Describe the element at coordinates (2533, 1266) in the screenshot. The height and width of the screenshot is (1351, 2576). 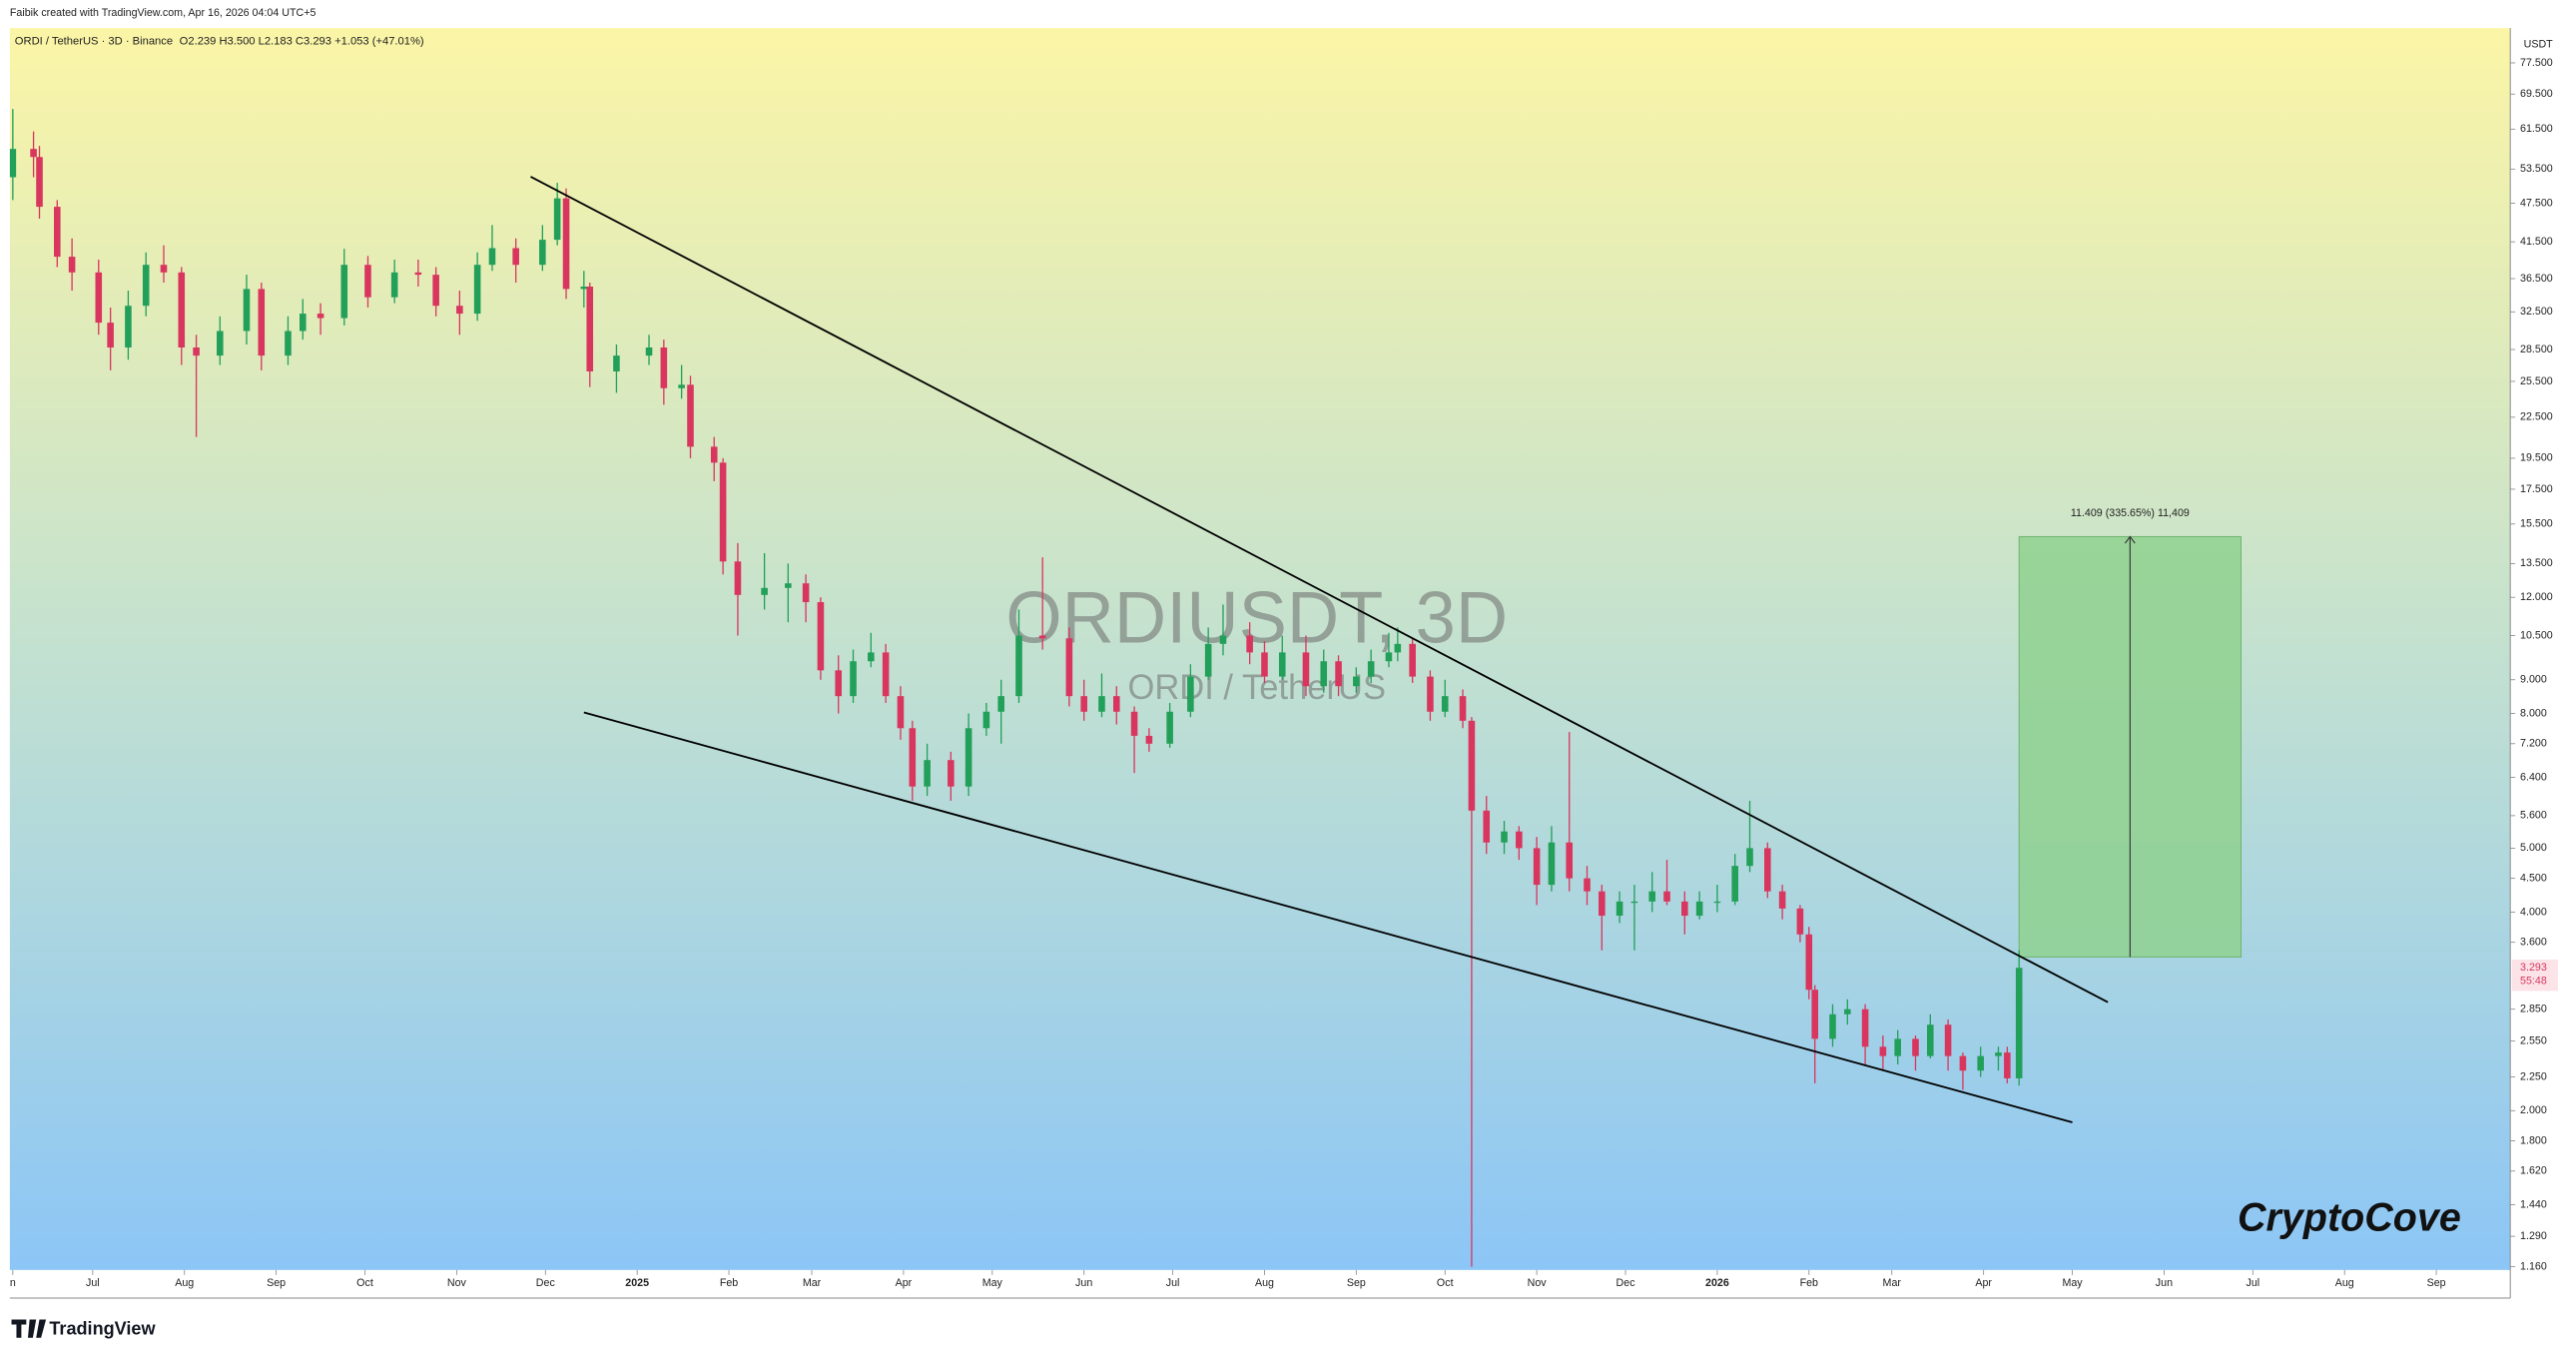
I see `y-tick-label: 1.160` at that location.